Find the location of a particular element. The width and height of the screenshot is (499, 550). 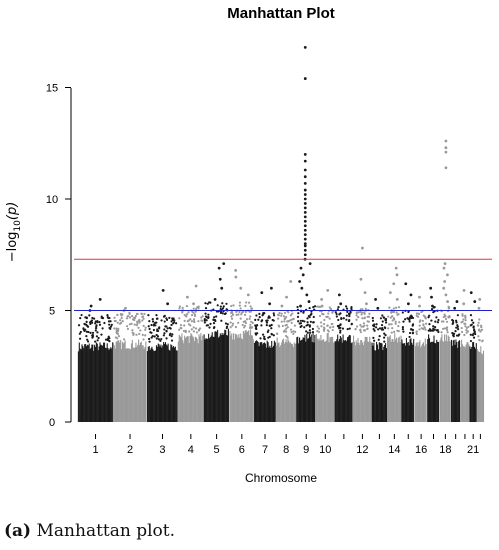

chromosome-17-points is located at coordinates (433, 354).